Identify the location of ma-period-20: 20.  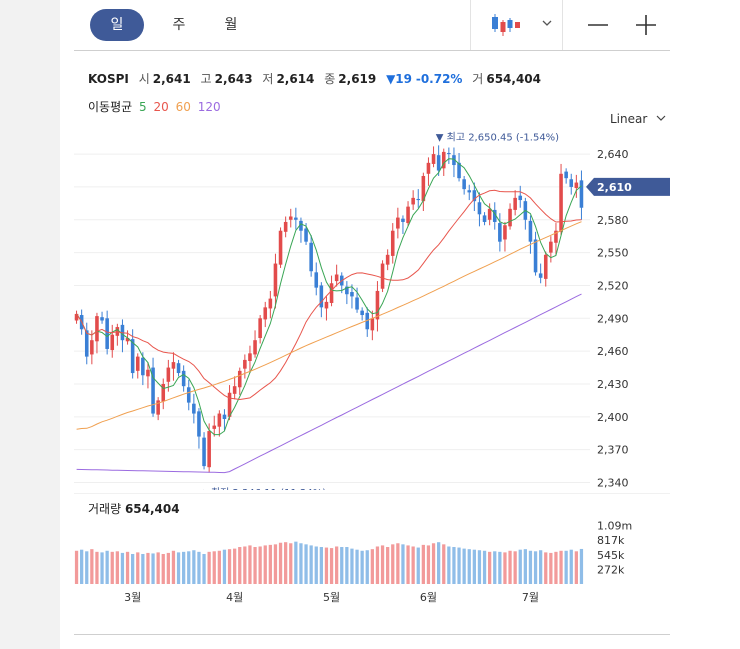
(161, 107).